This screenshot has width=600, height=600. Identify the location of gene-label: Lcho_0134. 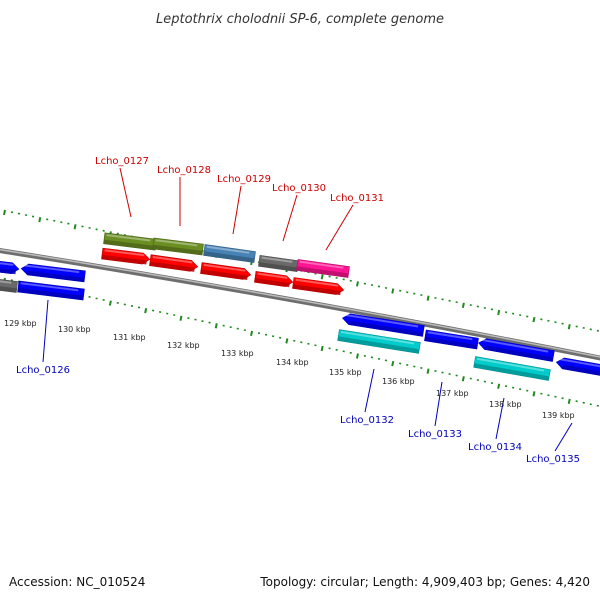
(495, 447).